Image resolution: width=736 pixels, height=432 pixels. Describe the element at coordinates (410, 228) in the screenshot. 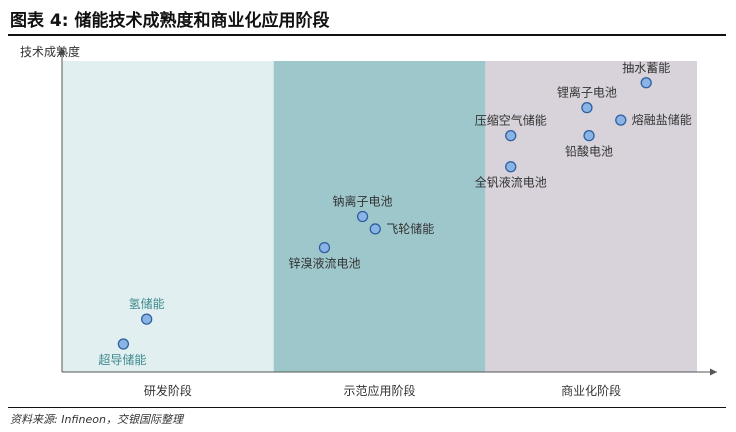

I see `data-label: 飞轮储能` at that location.